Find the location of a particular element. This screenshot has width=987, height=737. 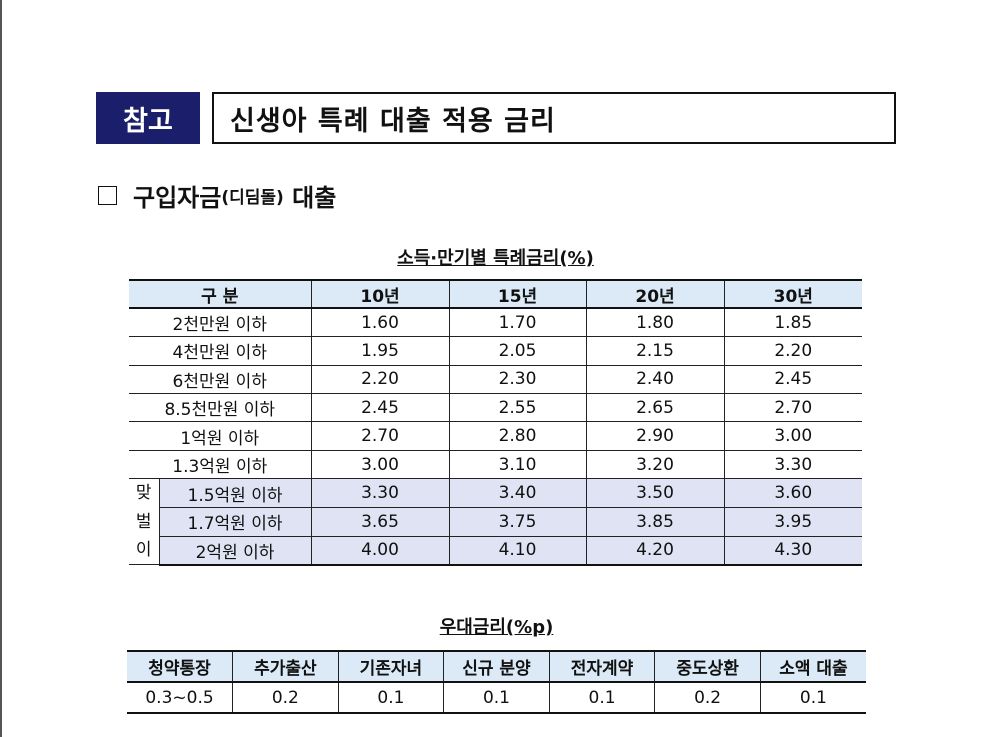

rate-cell: 3.20 is located at coordinates (655, 464).